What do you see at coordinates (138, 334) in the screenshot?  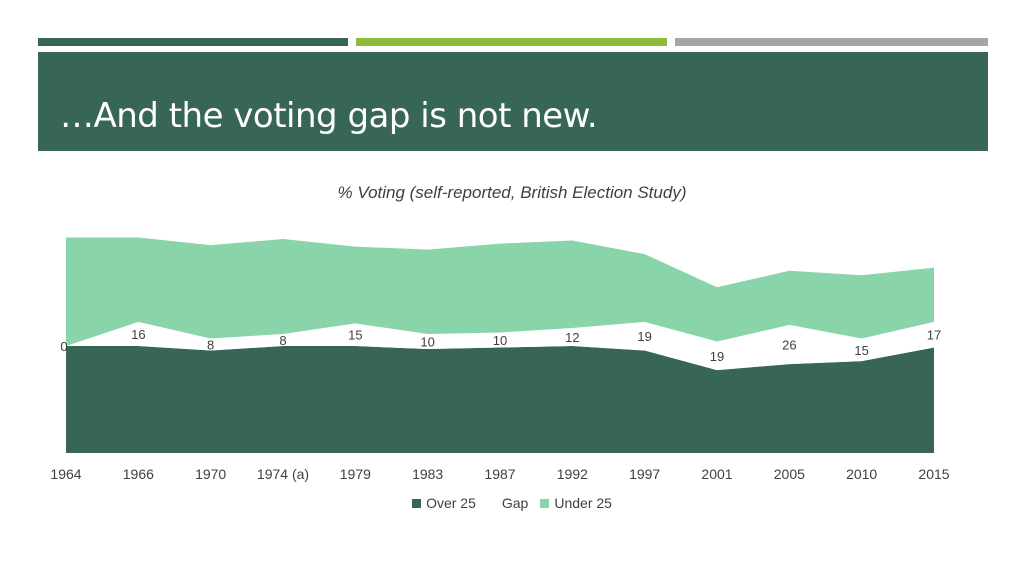 I see `gap-data-label: 16` at bounding box center [138, 334].